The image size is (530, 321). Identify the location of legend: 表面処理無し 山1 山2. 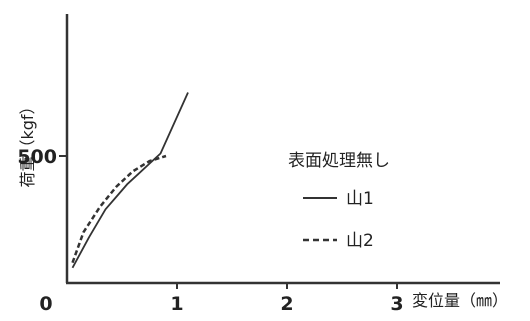
(339, 201).